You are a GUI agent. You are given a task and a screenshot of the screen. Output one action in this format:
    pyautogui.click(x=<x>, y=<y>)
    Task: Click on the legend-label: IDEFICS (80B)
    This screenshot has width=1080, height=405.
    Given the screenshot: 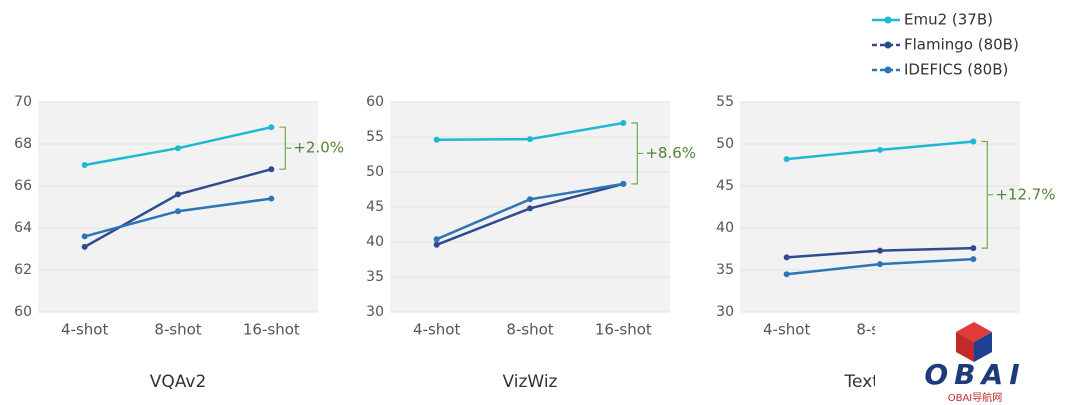 What is the action you would take?
    pyautogui.click(x=956, y=70)
    